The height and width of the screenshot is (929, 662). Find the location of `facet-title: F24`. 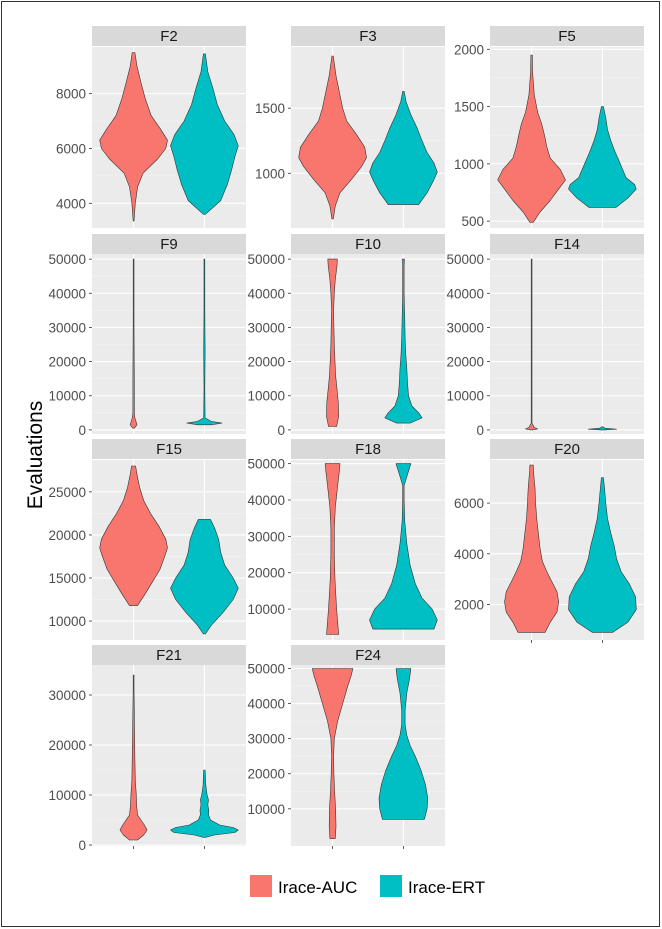

facet-title: F24 is located at coordinates (368, 655).